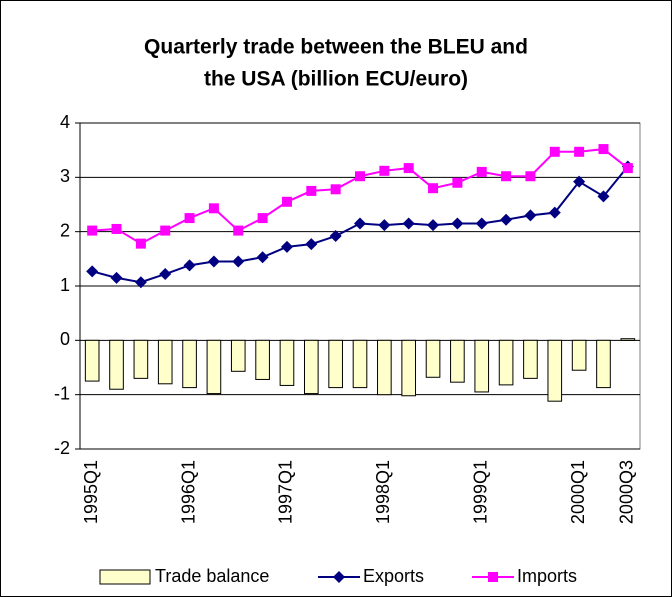  Describe the element at coordinates (212, 576) in the screenshot. I see `legend-label: Trade balance` at that location.